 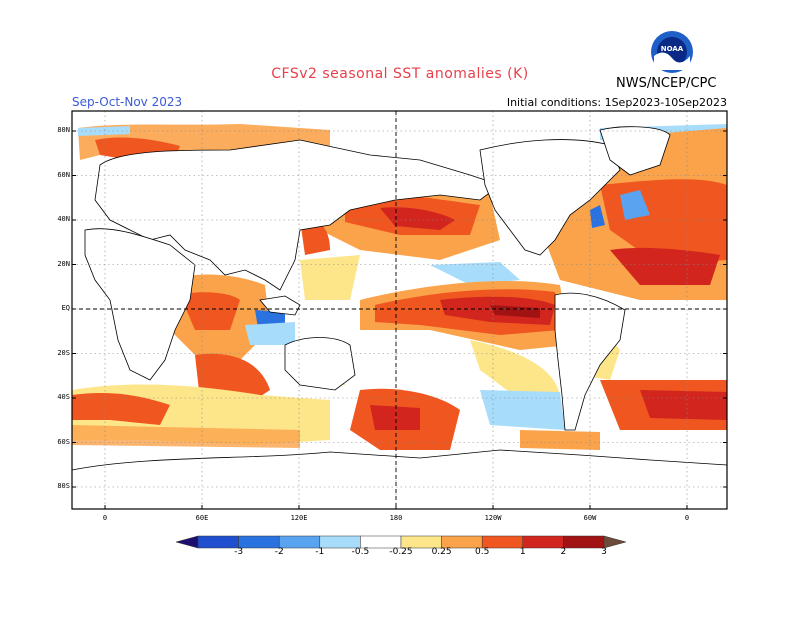 What do you see at coordinates (360, 552) in the screenshot?
I see `colorbar-label: -0.5` at bounding box center [360, 552].